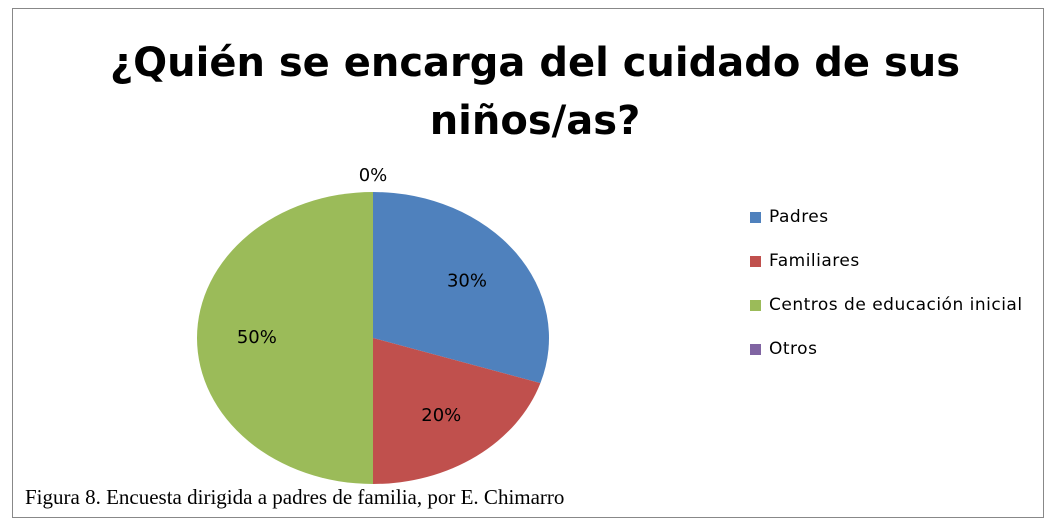 This screenshot has width=1052, height=529. Describe the element at coordinates (895, 261) in the screenshot. I see `legend-item: Familiares` at that location.